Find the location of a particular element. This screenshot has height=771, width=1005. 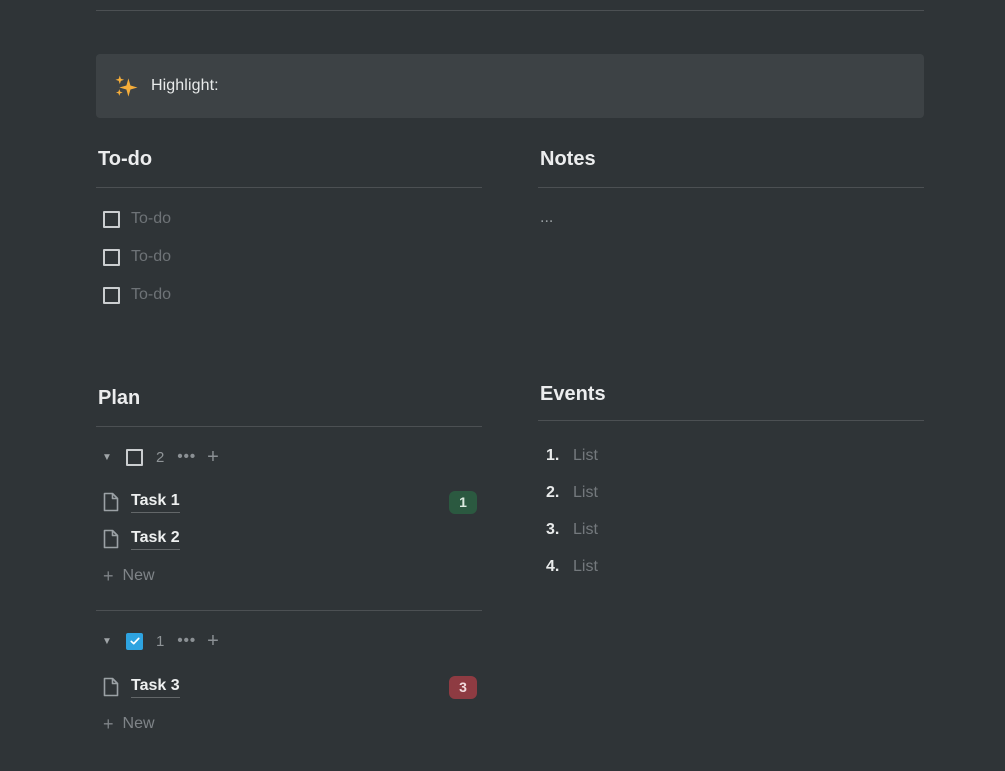

list-number: 1. is located at coordinates (553, 455).